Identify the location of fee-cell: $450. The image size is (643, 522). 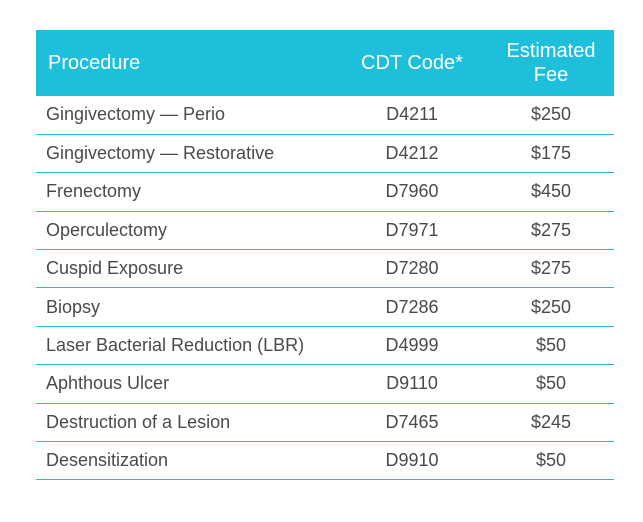
(551, 191).